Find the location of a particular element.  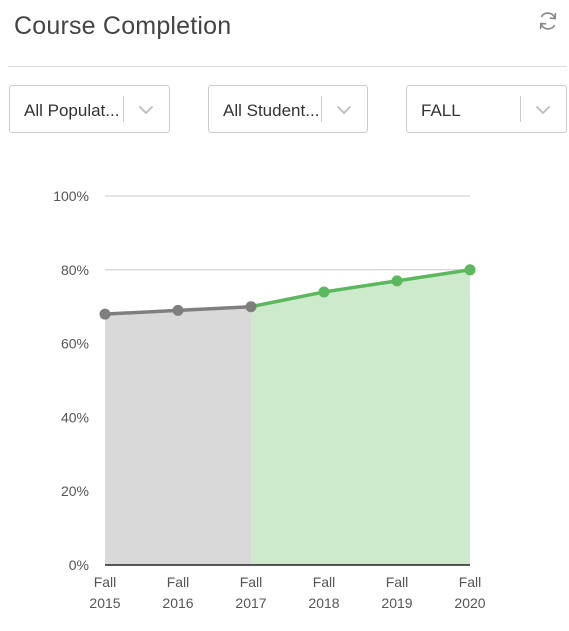

term-dropdown-separator is located at coordinates (520, 109).